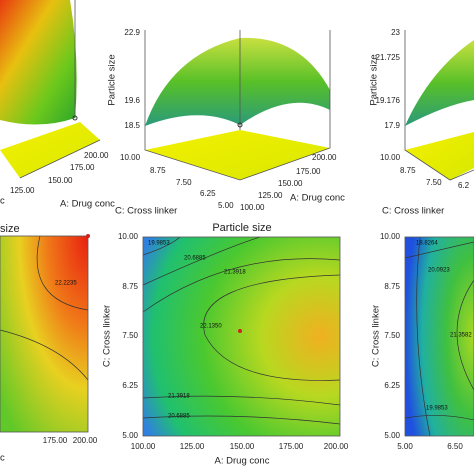  Describe the element at coordinates (427, 244) in the screenshot. I see `contour-label: 18.8264` at that location.